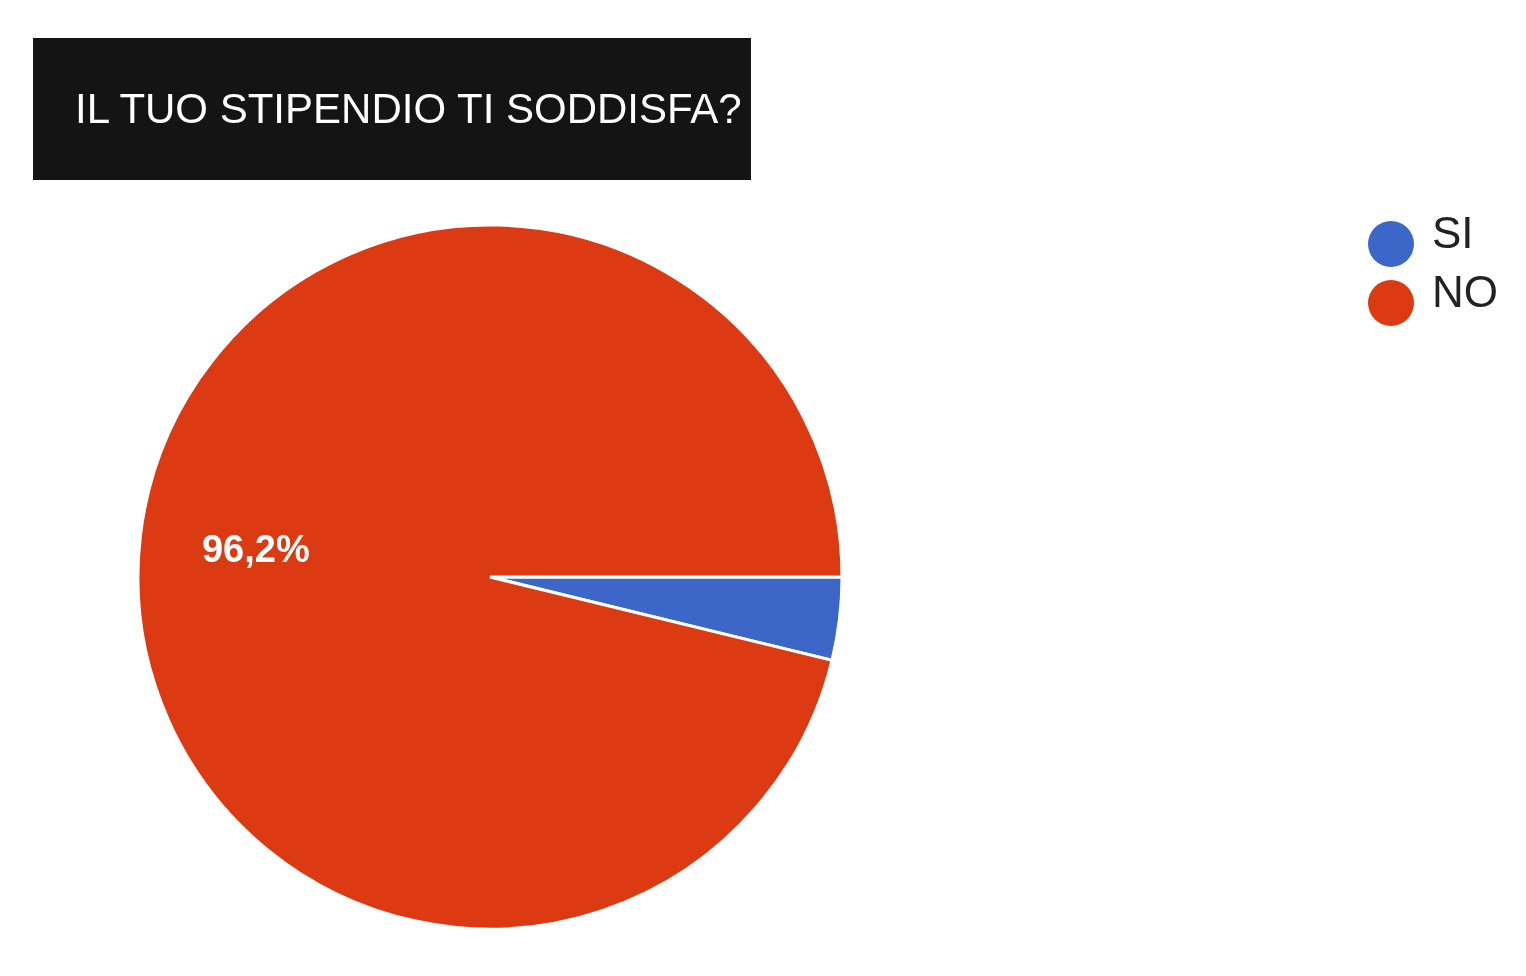 The width and height of the screenshot is (1526, 976). Describe the element at coordinates (1465, 291) in the screenshot. I see `legend-label: NO` at that location.